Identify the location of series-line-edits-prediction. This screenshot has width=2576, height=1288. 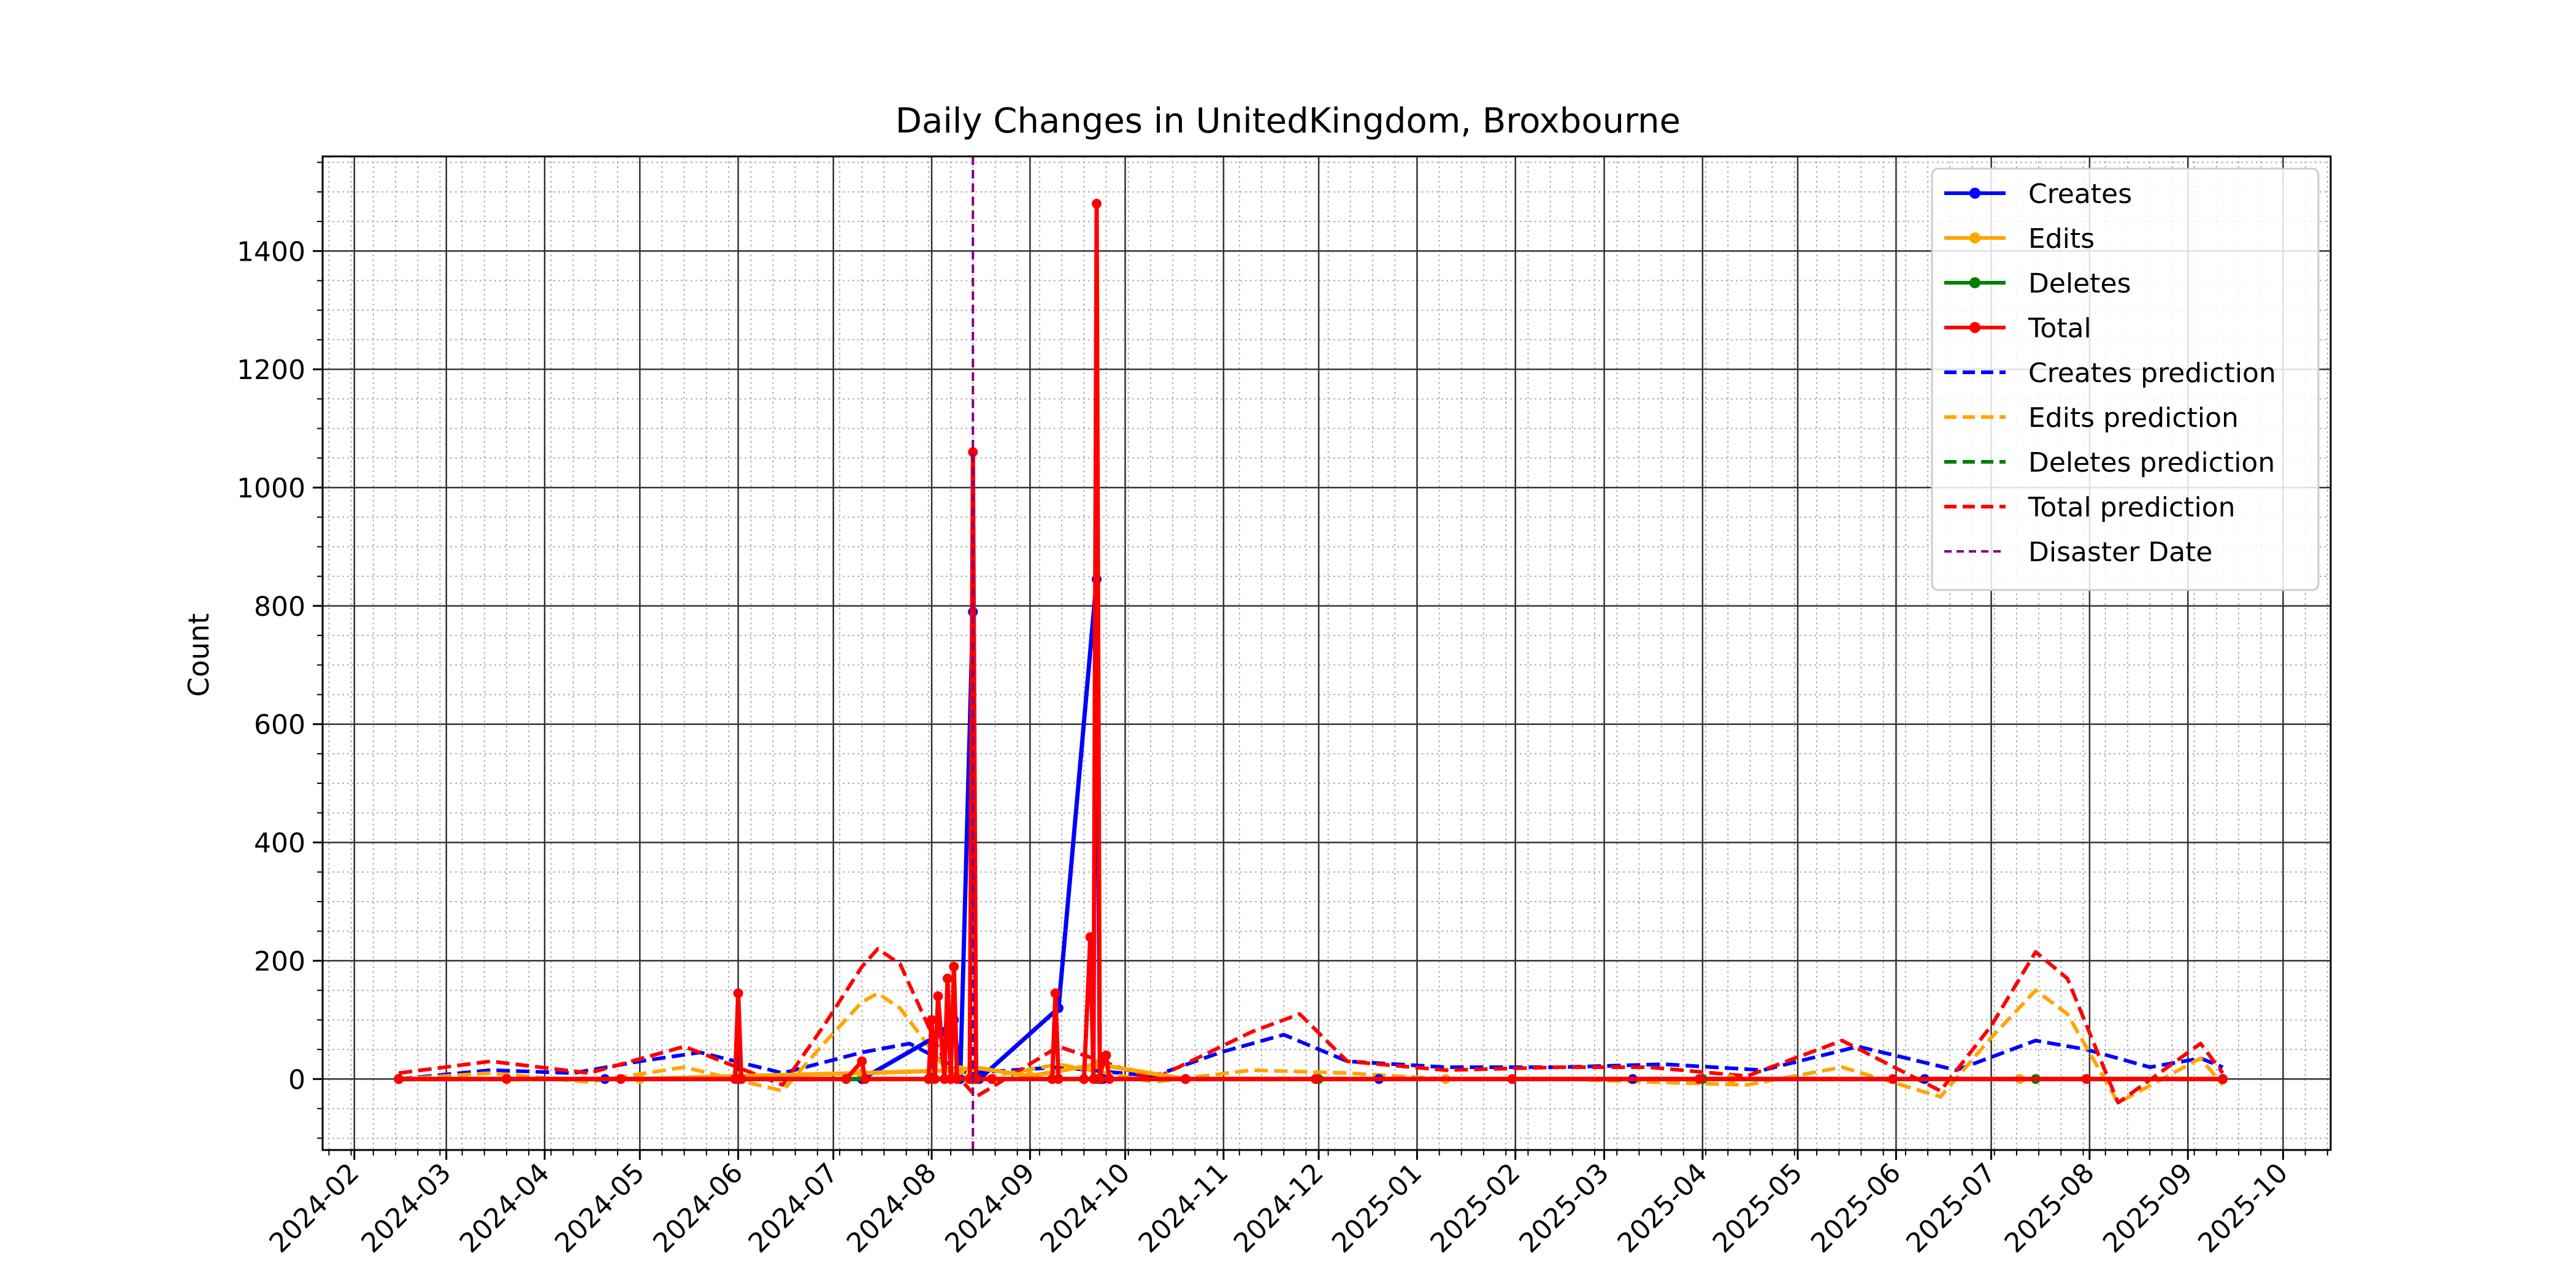
(1311, 1046).